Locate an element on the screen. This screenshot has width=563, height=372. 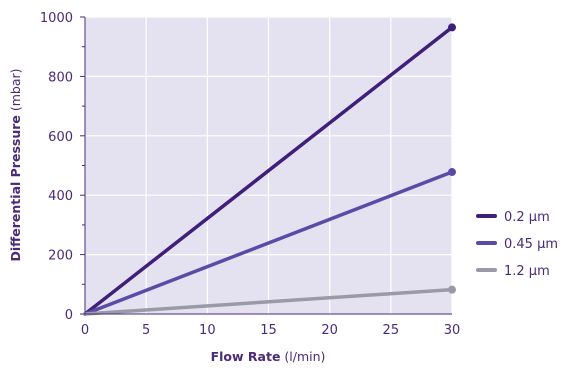
x-tick-label: 15 is located at coordinates (268, 330).